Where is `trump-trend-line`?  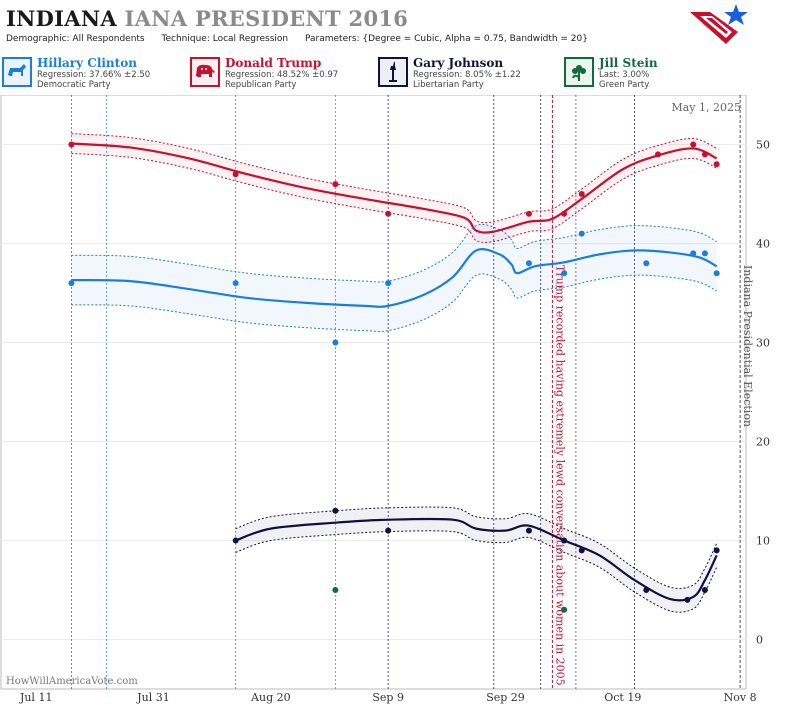
trump-trend-line is located at coordinates (394, 188).